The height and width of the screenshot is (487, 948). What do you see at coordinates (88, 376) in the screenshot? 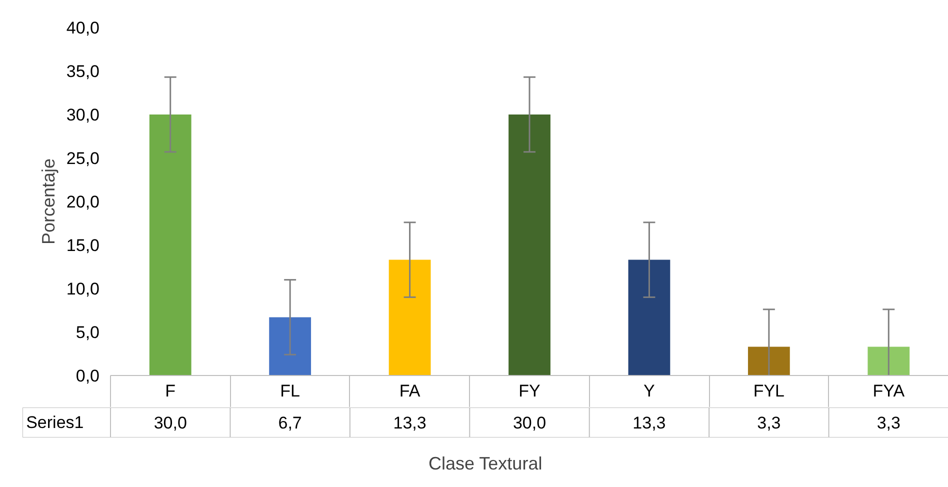
I see `y-tick-label: 0,0` at bounding box center [88, 376].